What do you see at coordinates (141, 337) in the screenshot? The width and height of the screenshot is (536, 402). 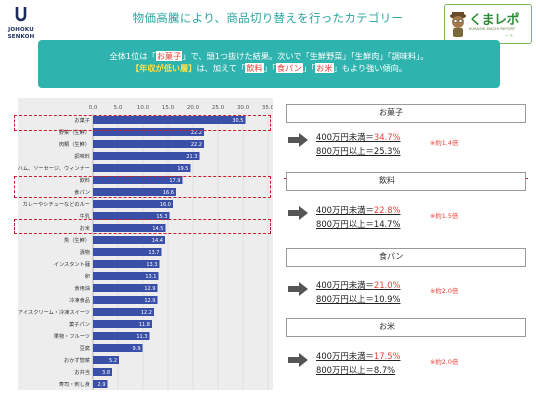 I see `data-label: 11.3` at bounding box center [141, 337].